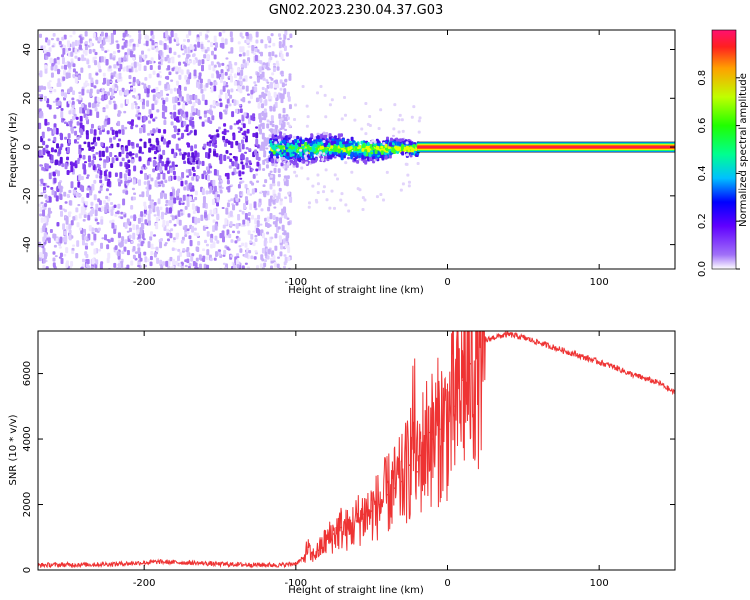  What do you see at coordinates (447, 583) in the screenshot?
I see `snr-xtick-label: 0` at bounding box center [447, 583].